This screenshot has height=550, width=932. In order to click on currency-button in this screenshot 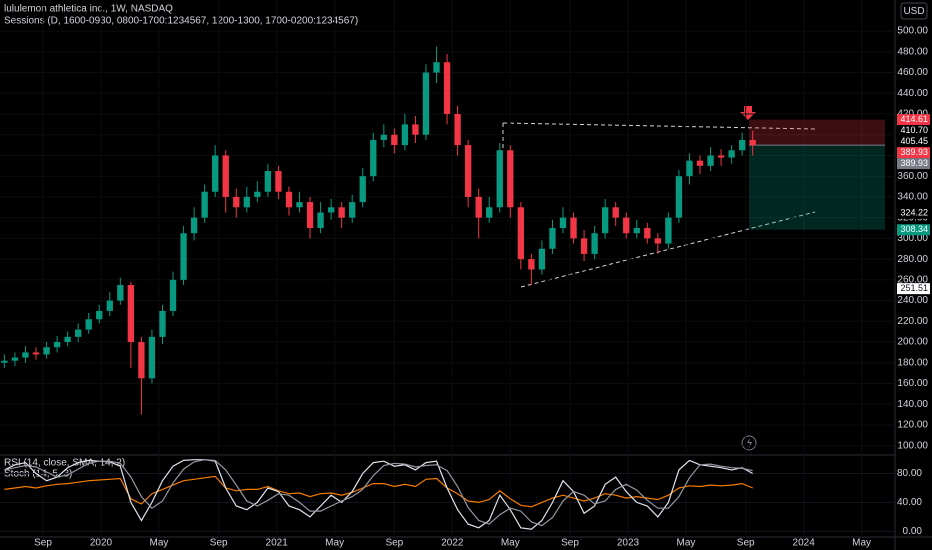, I will do `click(914, 11)`.